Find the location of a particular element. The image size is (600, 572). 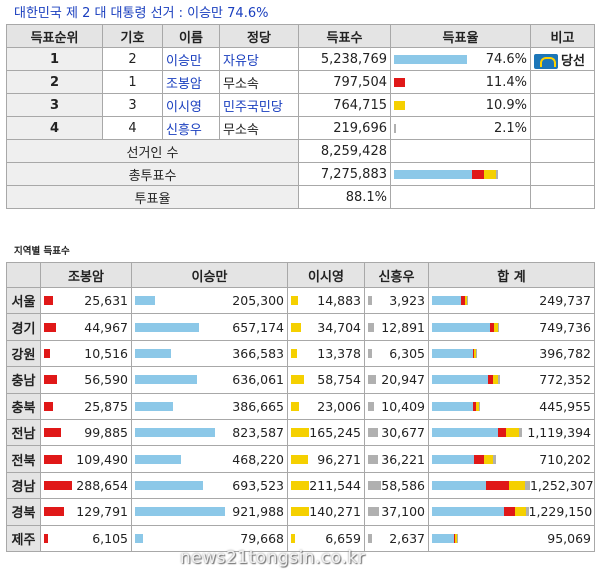

cho-votes-cell: 129,791 is located at coordinates (86, 512).